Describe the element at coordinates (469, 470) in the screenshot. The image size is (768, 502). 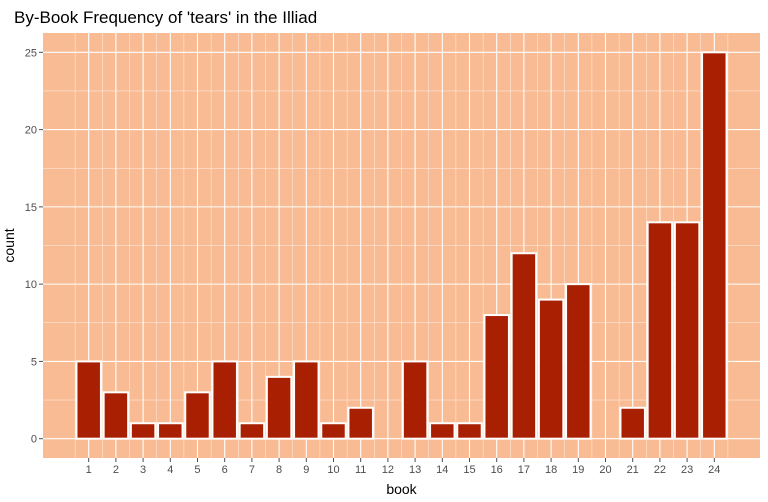
I see `x-tick-label: 15` at that location.